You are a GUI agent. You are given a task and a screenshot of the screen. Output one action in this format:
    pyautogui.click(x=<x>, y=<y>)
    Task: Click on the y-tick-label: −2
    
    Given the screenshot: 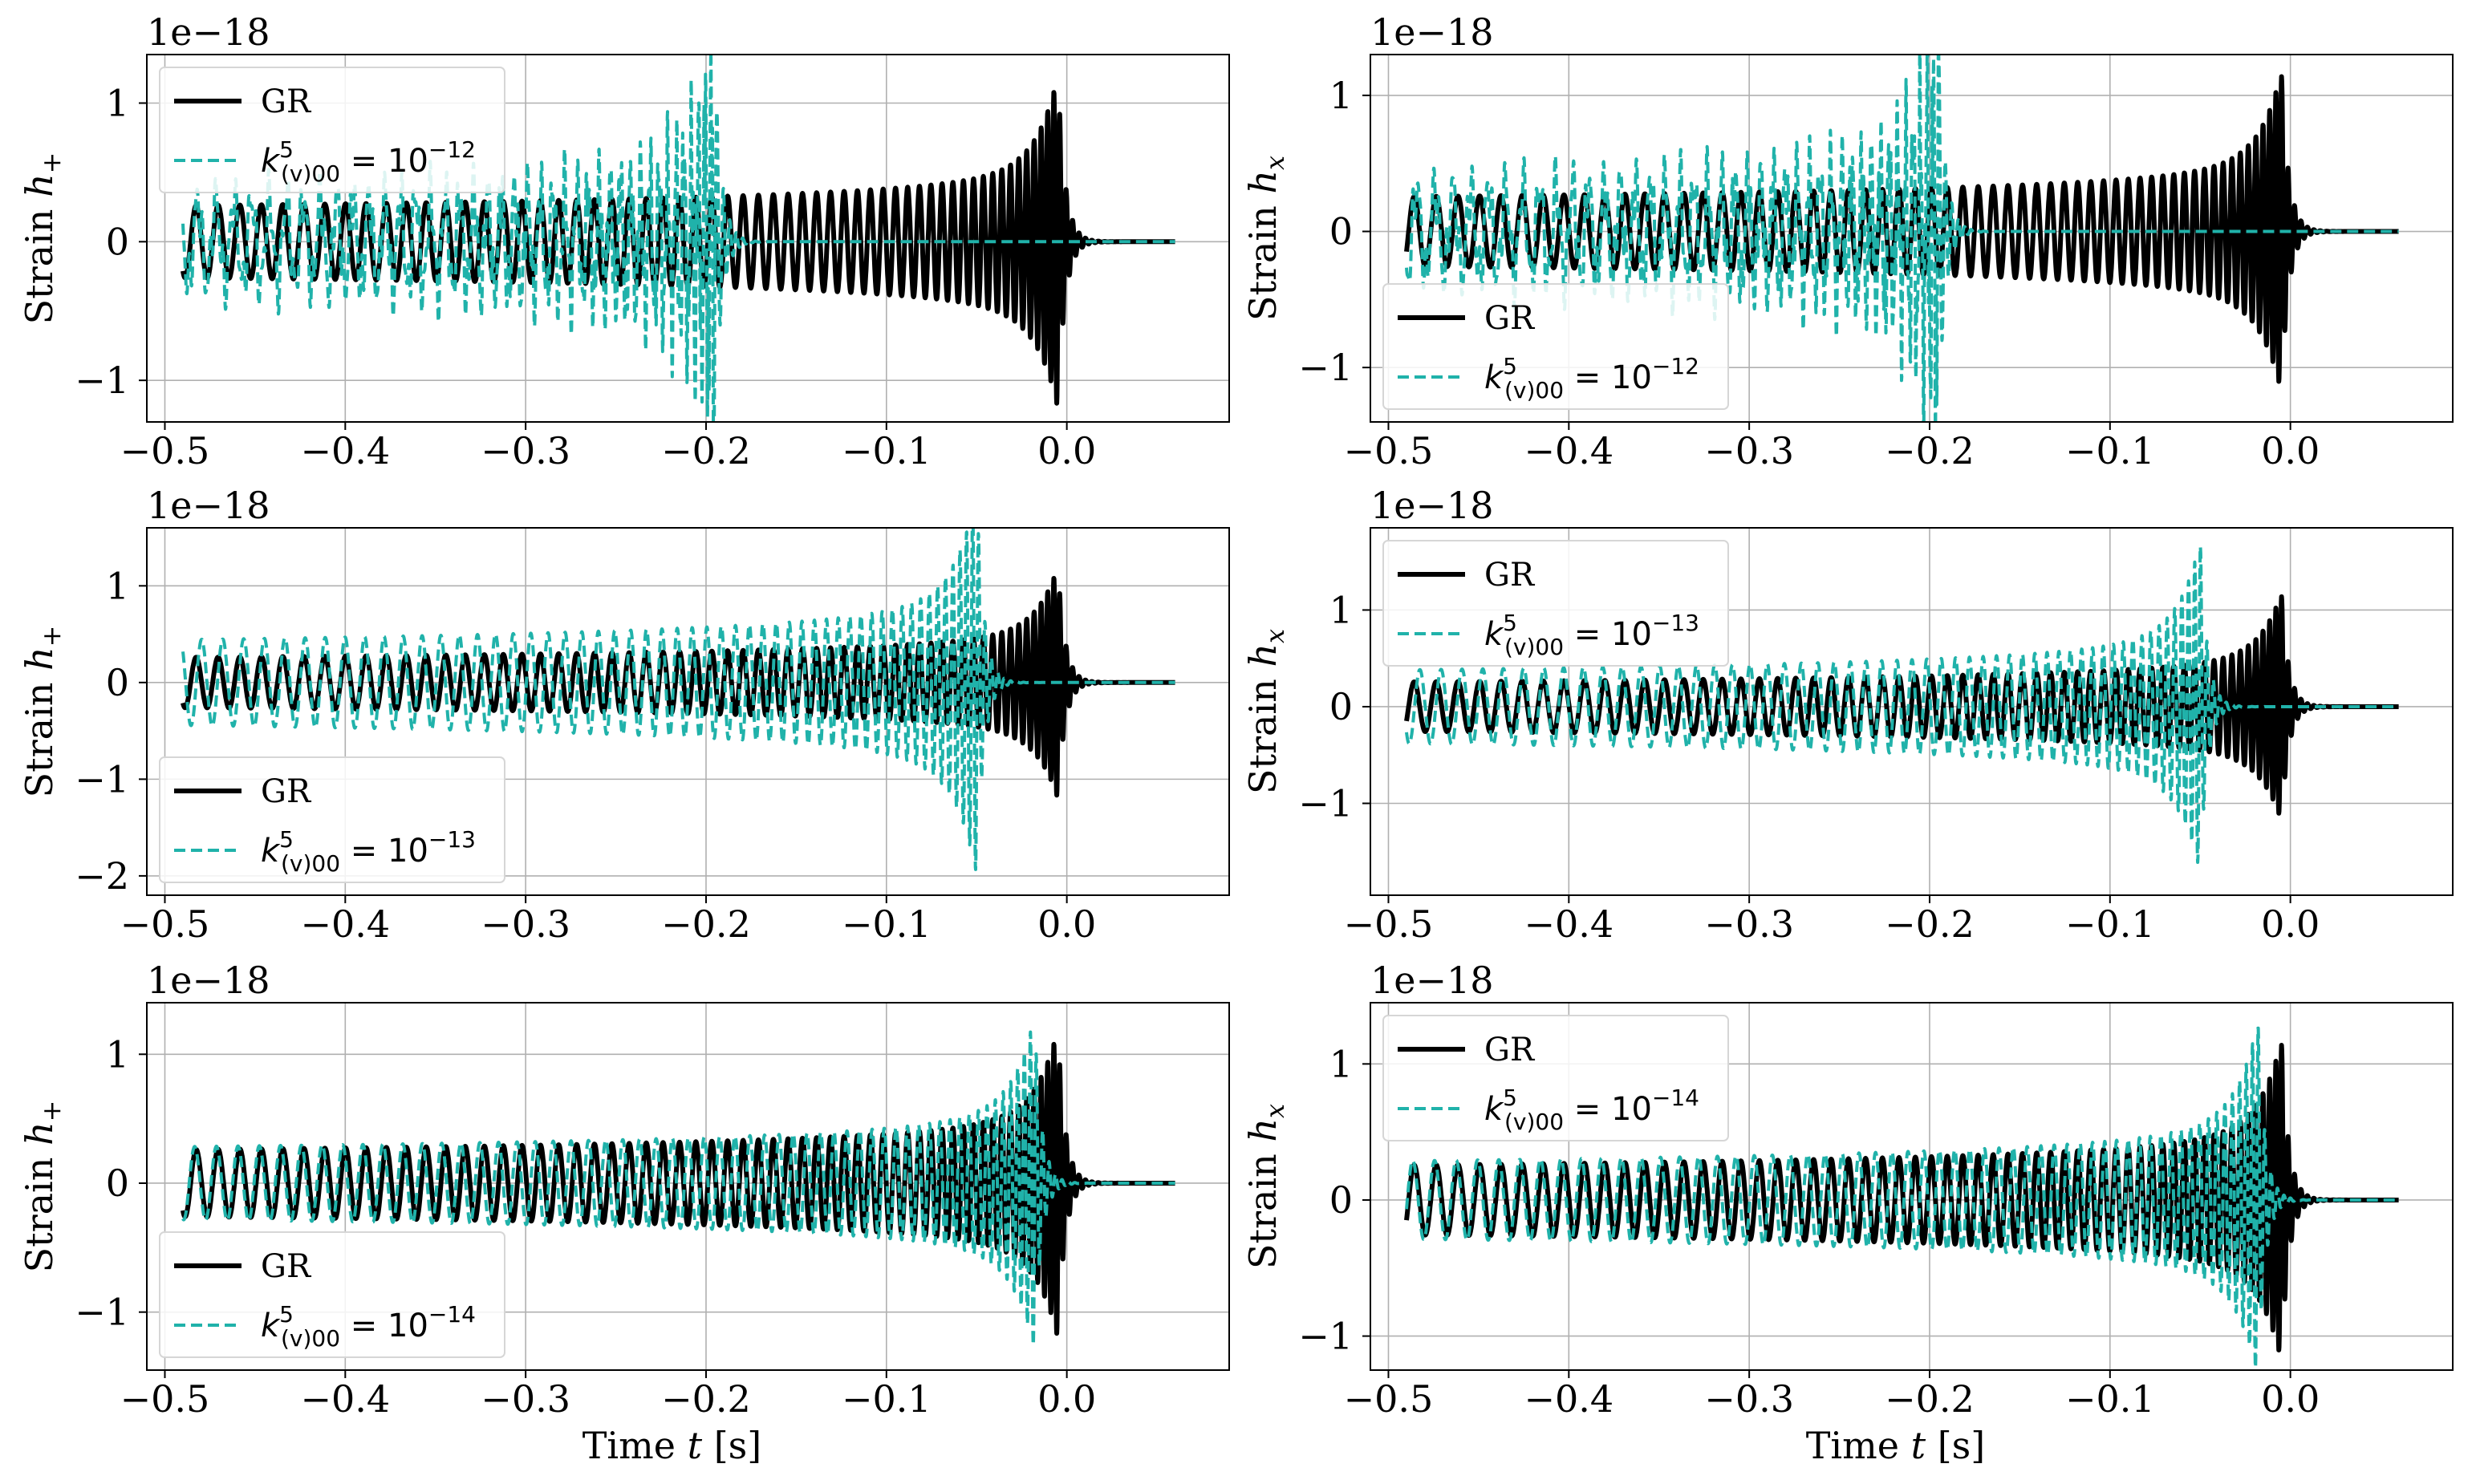 What is the action you would take?
    pyautogui.click(x=102, y=876)
    